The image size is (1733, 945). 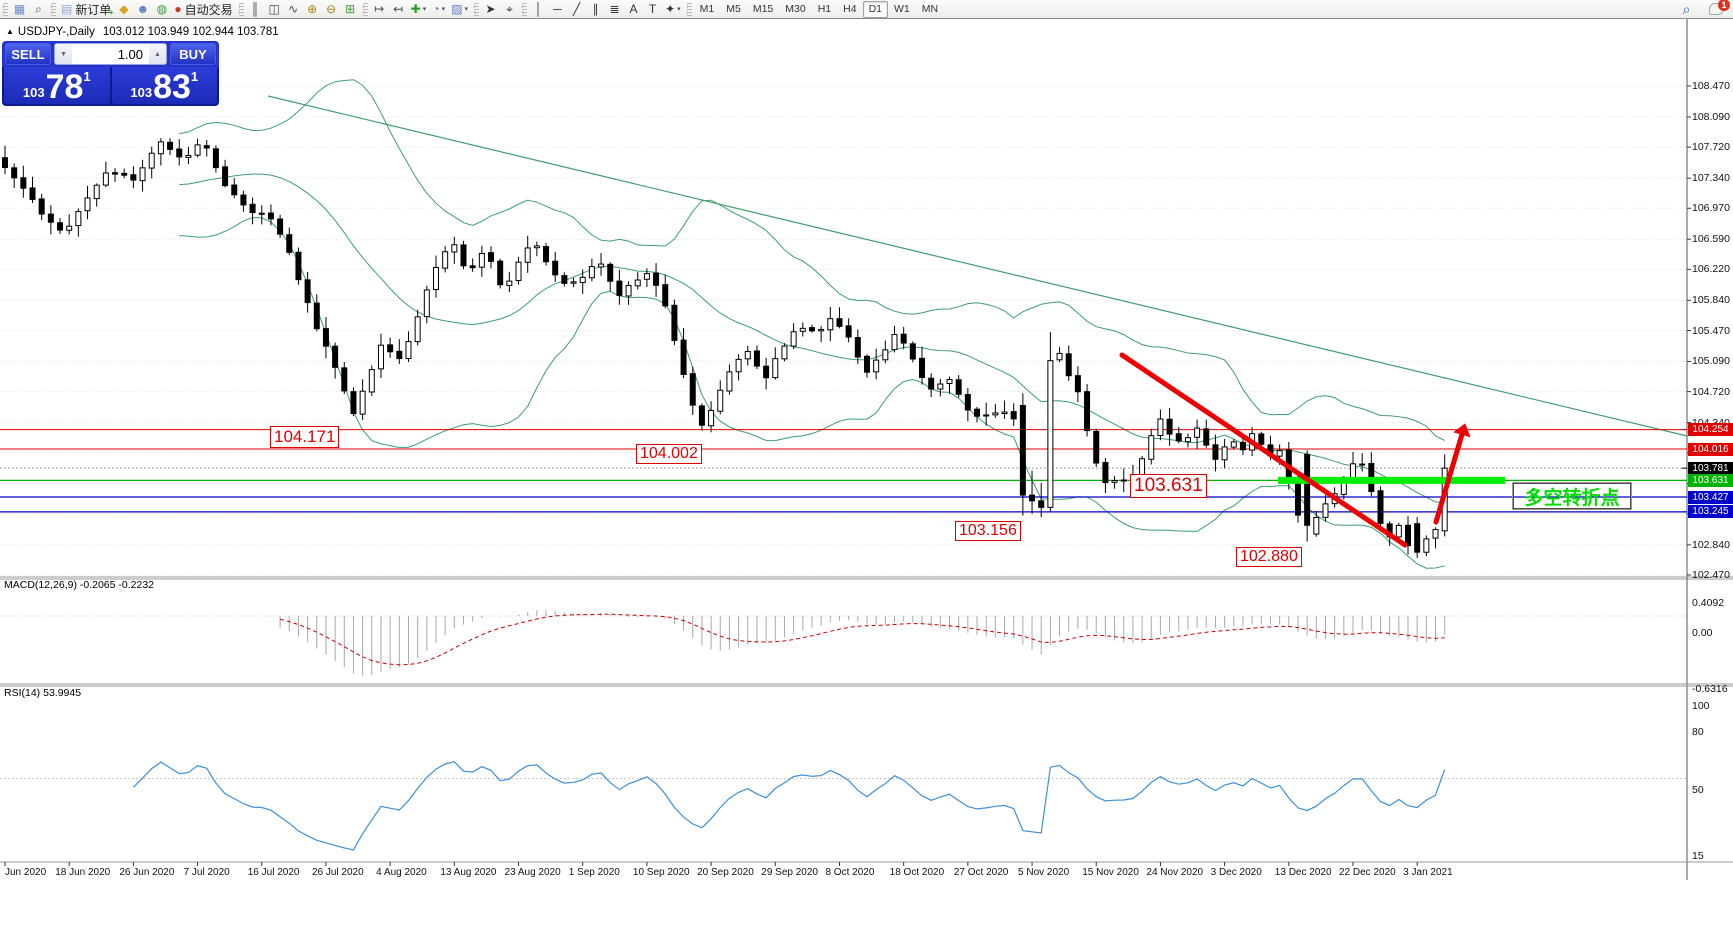 What do you see at coordinates (350, 9) in the screenshot?
I see `tile-windows-button: ⊞` at bounding box center [350, 9].